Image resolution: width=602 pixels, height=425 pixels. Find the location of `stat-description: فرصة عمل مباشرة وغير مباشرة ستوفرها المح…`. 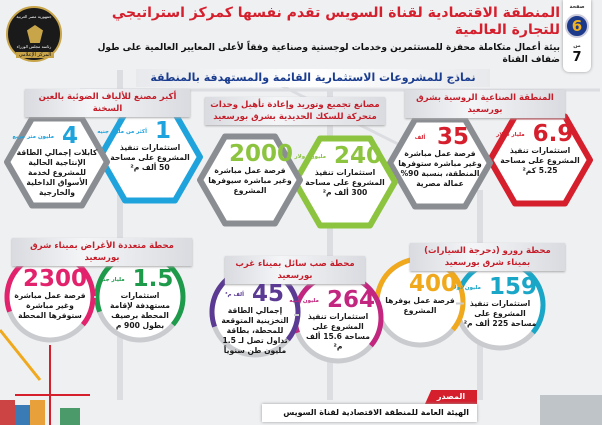

stat-description: فرصة عمل مباشرة وغير مباشرة ستوفرها المح… is located at coordinates (50, 305).